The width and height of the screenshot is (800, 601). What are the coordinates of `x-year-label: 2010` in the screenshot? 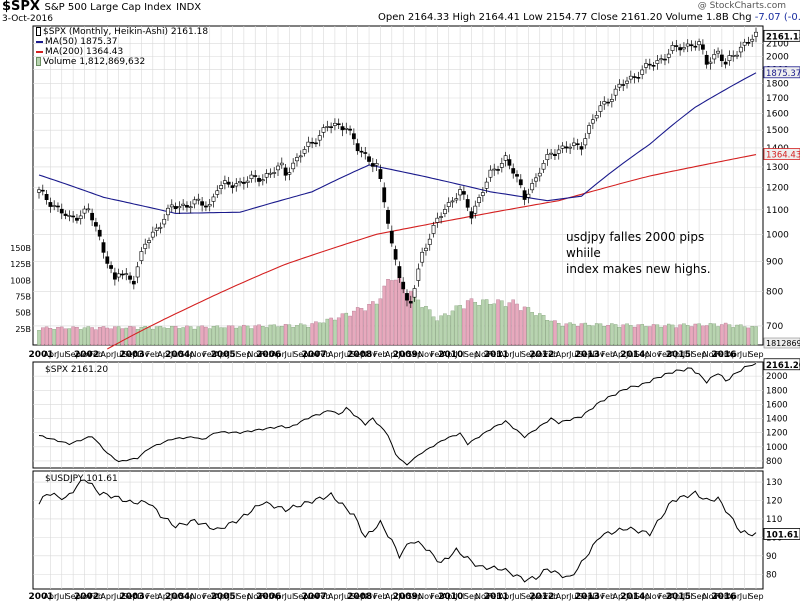 It's located at (450, 596).